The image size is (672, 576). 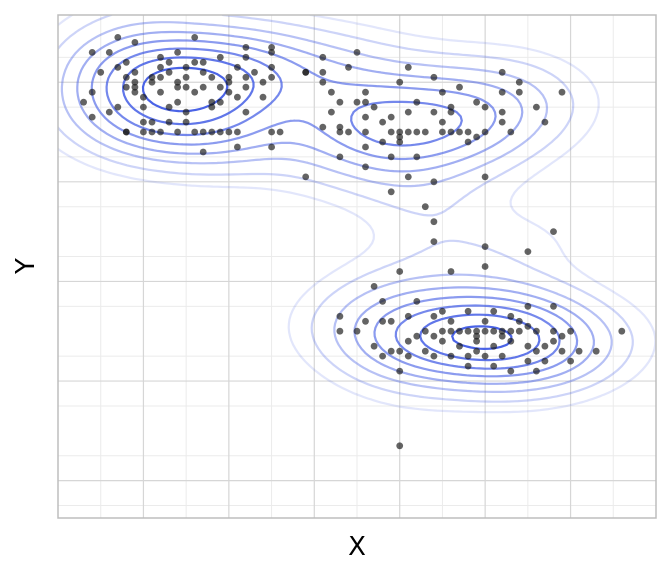 What do you see at coordinates (357, 547) in the screenshot?
I see `x-axis-title: X` at bounding box center [357, 547].